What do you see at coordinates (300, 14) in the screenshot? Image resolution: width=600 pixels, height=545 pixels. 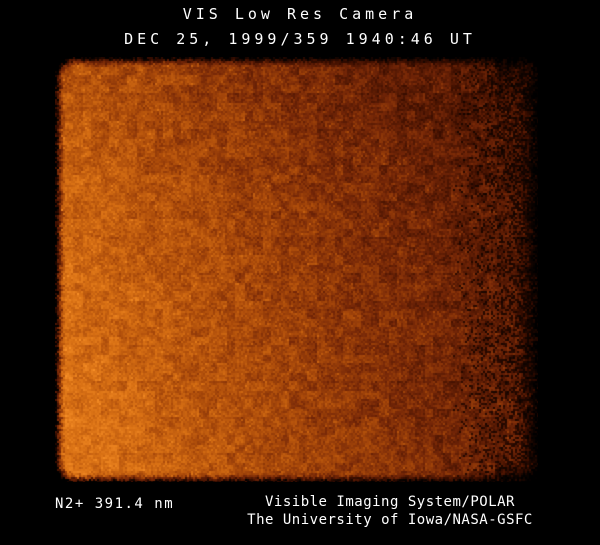 I see `camera-title: VIS Low Res Camera` at bounding box center [300, 14].